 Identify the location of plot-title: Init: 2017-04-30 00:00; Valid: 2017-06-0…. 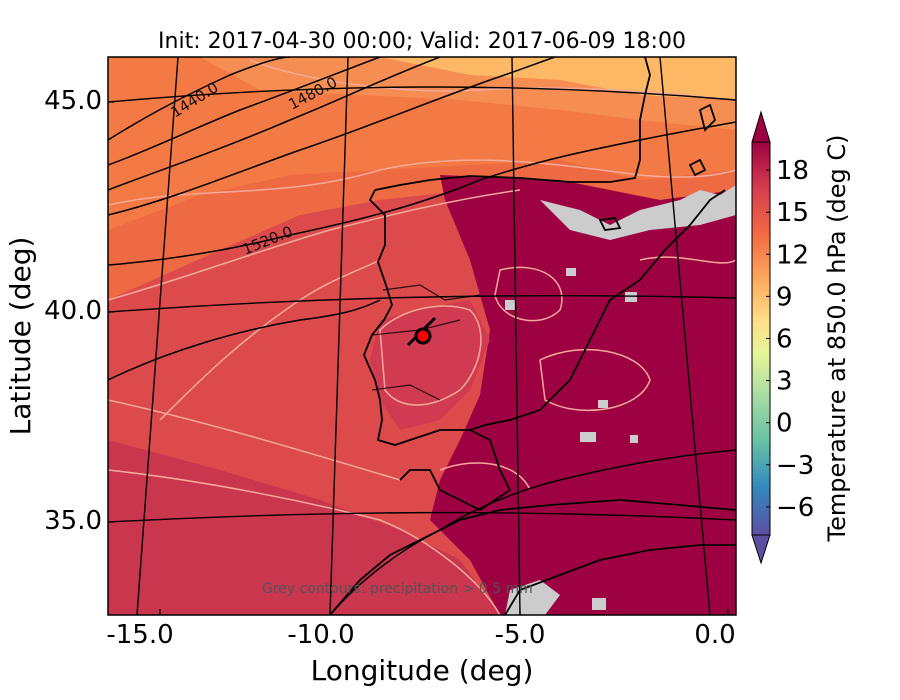
(422, 41).